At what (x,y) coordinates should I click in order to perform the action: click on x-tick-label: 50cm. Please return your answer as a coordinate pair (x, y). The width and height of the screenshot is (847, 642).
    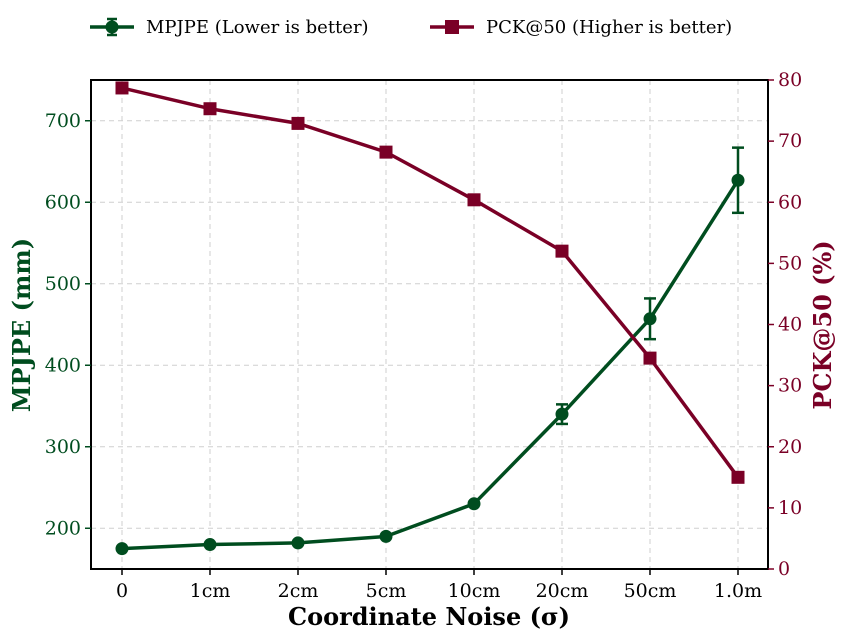
    Looking at the image, I should click on (650, 591).